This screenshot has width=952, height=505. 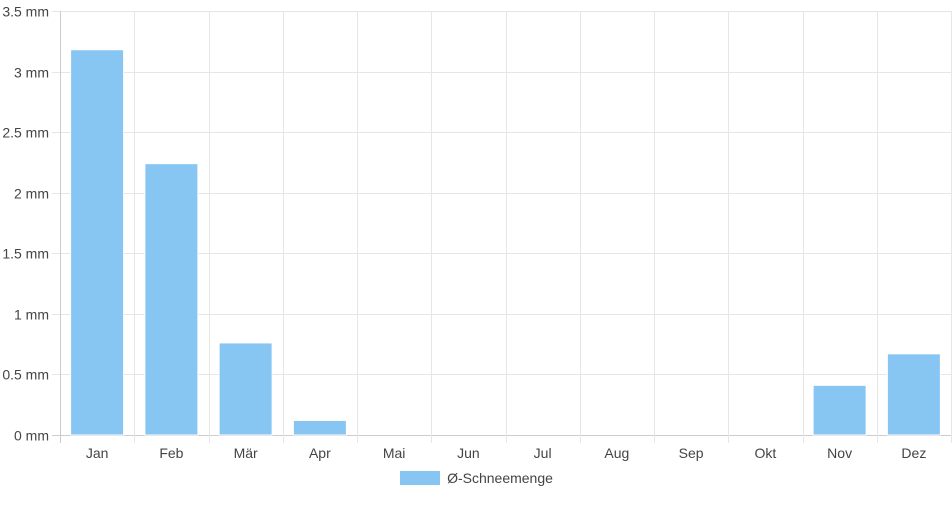 What do you see at coordinates (394, 453) in the screenshot?
I see `x-tick-label: Mai` at bounding box center [394, 453].